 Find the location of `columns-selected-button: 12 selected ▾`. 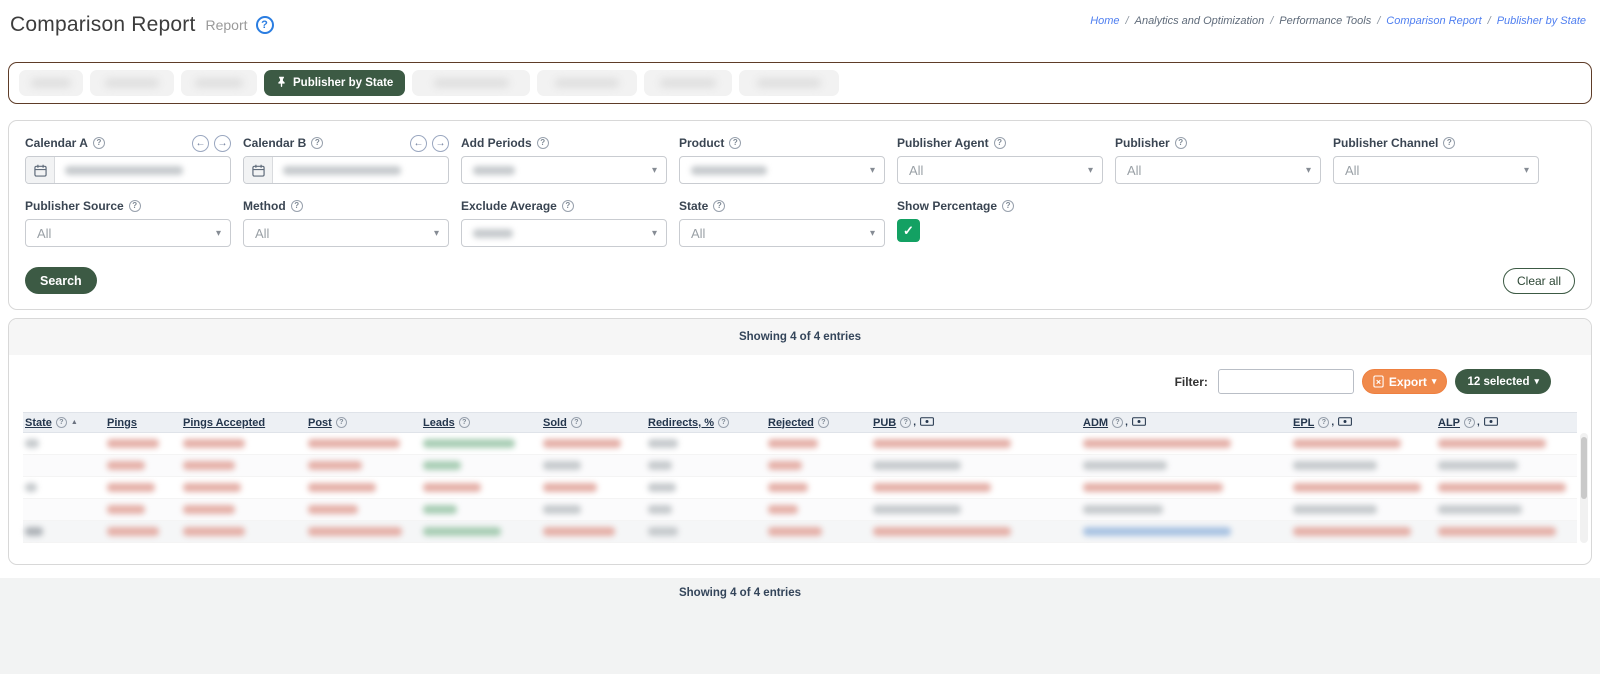

columns-selected-button: 12 selected ▾ is located at coordinates (1503, 381).